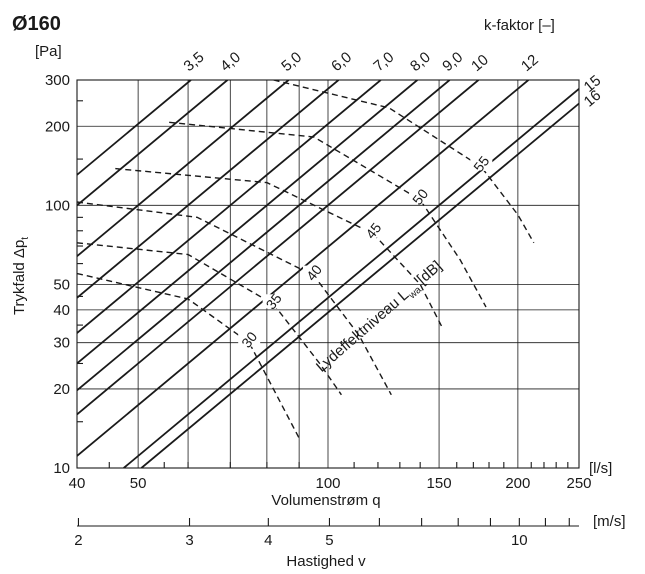 Image resolution: width=645 pixels, height=574 pixels. Describe the element at coordinates (530, 63) in the screenshot. I see `k-factor-label: 12` at that location.